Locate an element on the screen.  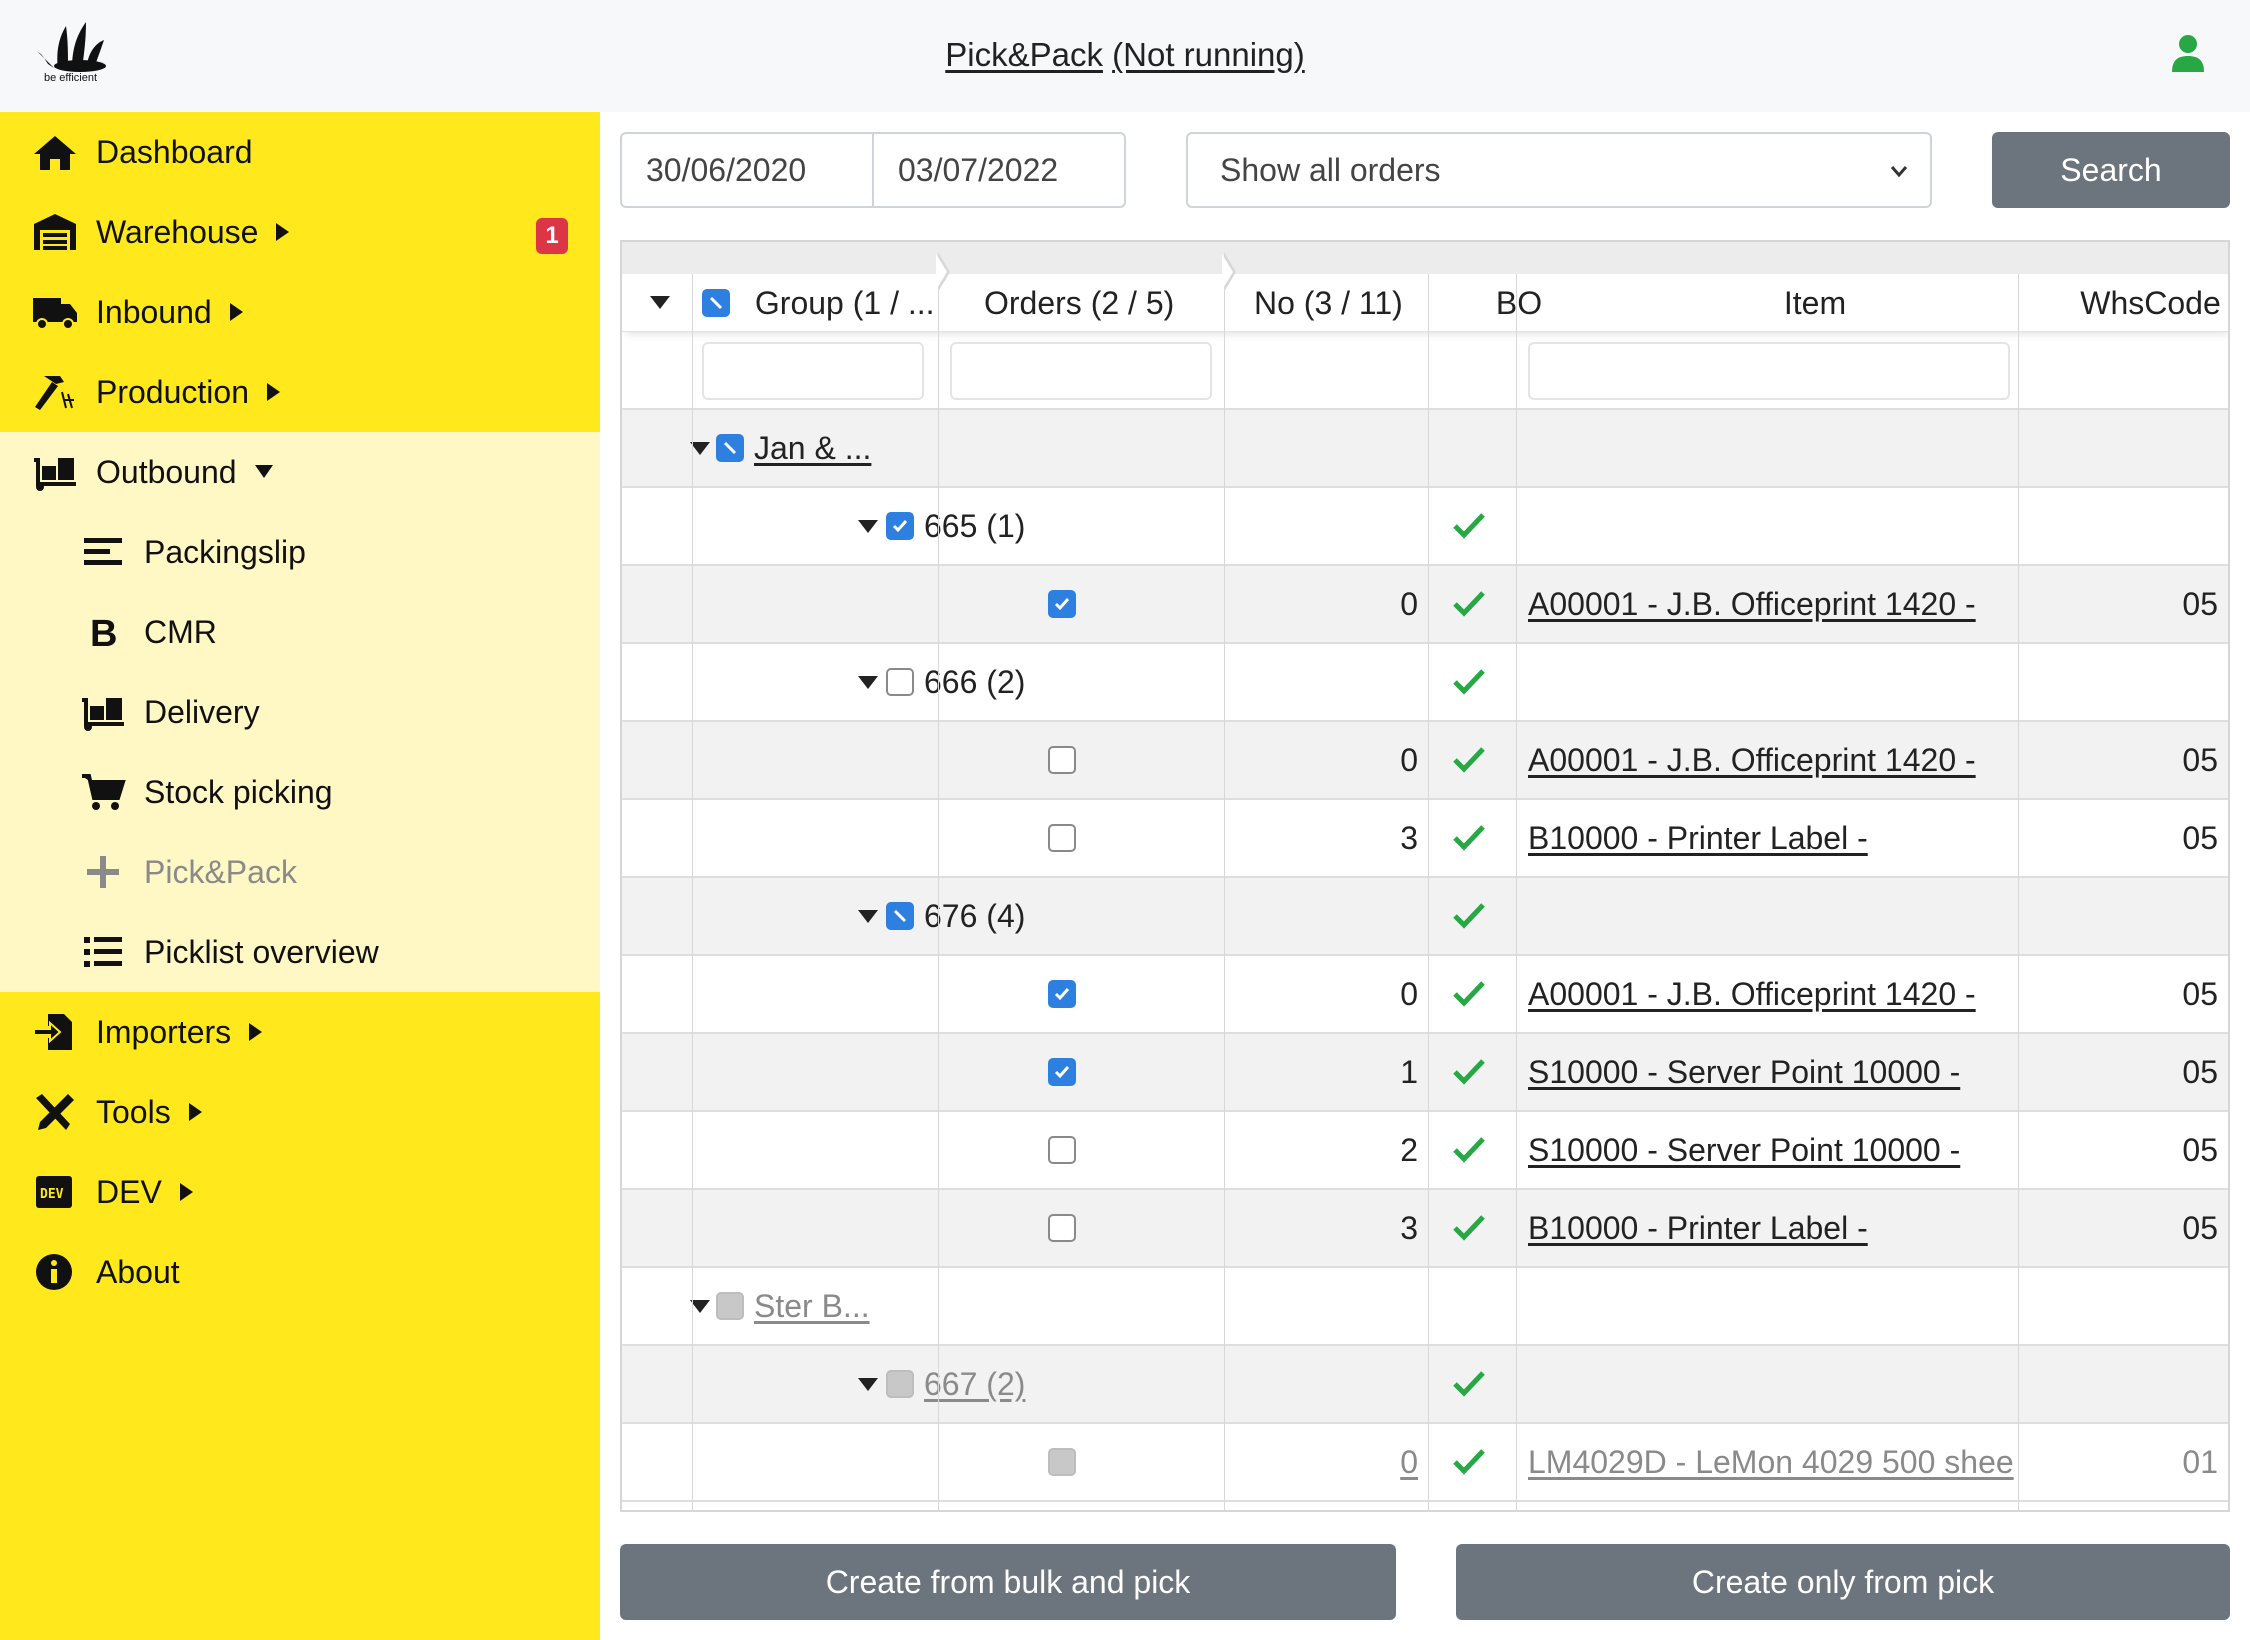
sidebar-item-inbound: Inbound is located at coordinates (300, 312).